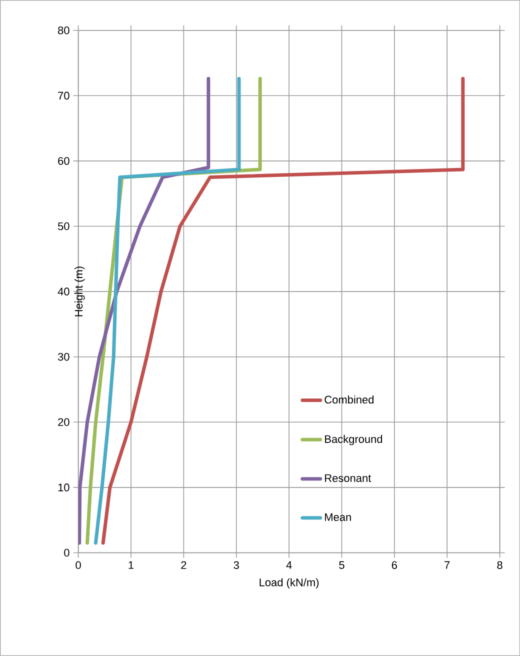 This screenshot has height=656, width=520. I want to click on legend-label: Resonant, so click(348, 478).